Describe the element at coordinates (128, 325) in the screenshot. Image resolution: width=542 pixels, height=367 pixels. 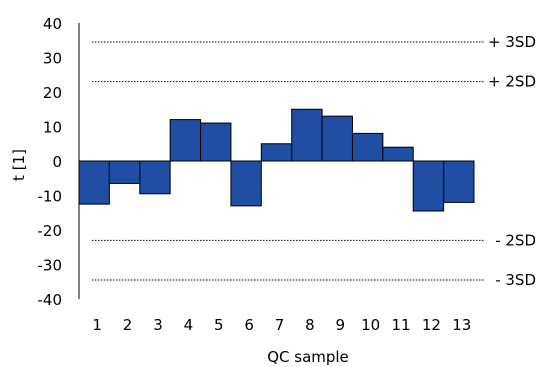
I see `x-tick-label: 2` at that location.